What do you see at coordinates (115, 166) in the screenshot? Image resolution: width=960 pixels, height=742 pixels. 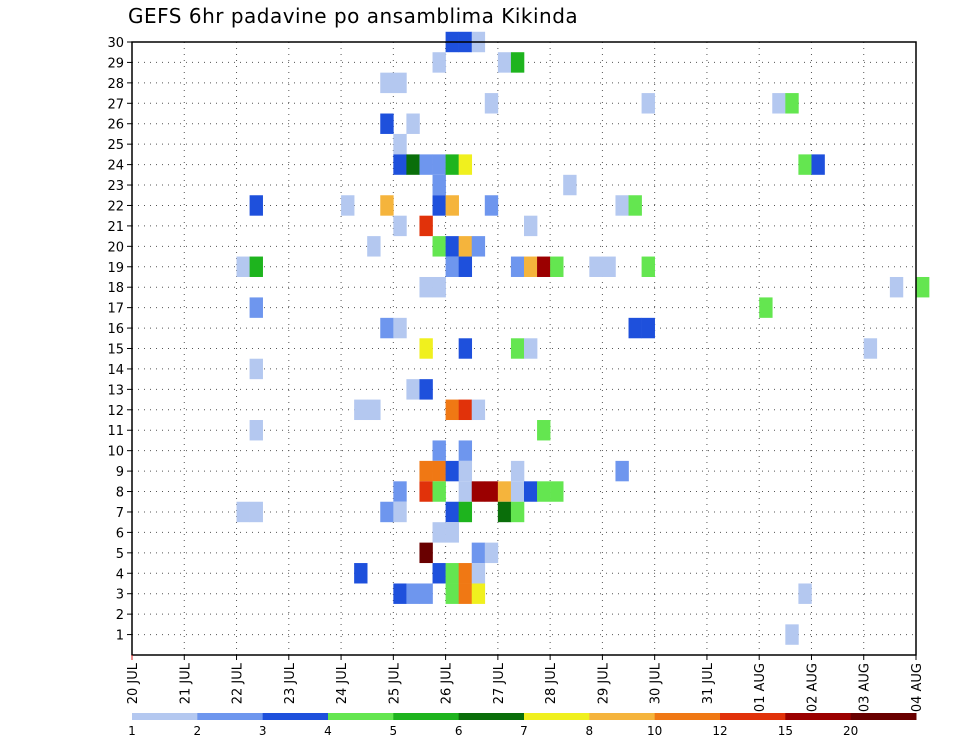 I see `y-tick-label: 24` at bounding box center [115, 166].